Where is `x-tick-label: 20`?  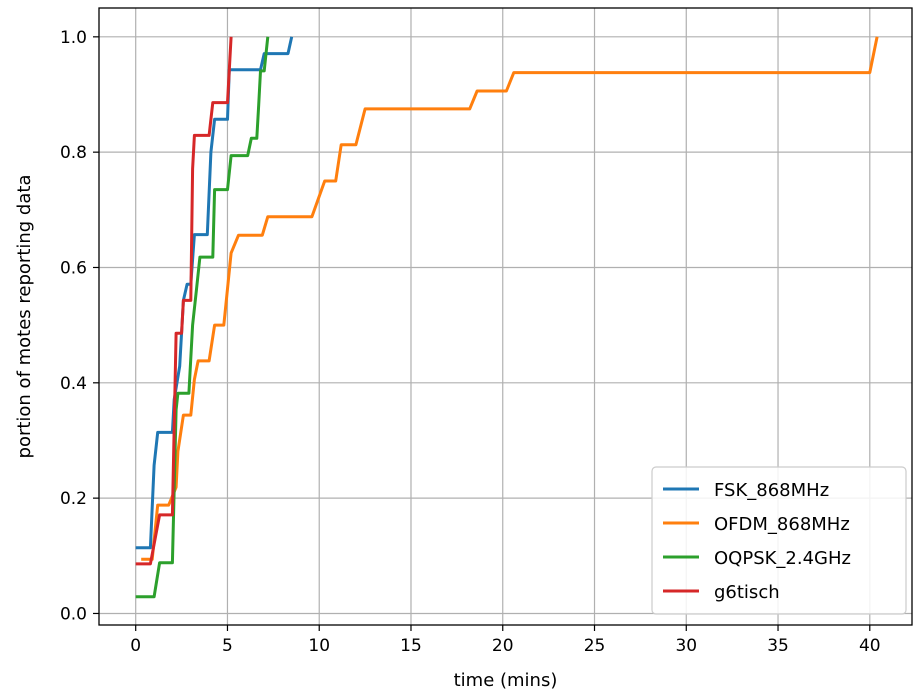 x-tick-label: 20 is located at coordinates (503, 646).